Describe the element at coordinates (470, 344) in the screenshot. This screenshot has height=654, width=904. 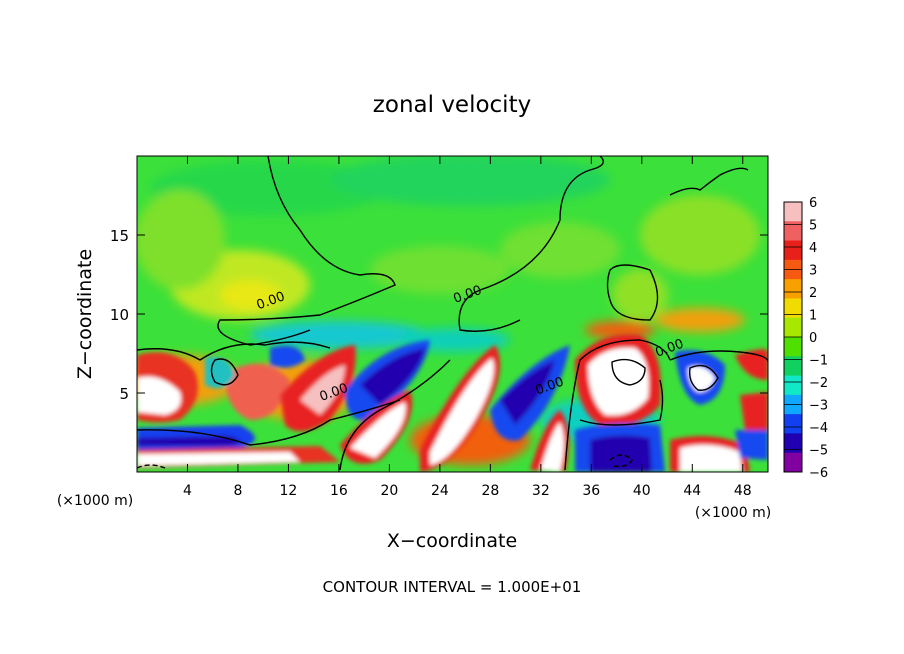
I see `contour-labels: 0.00 0.000.00 0.000.00` at that location.